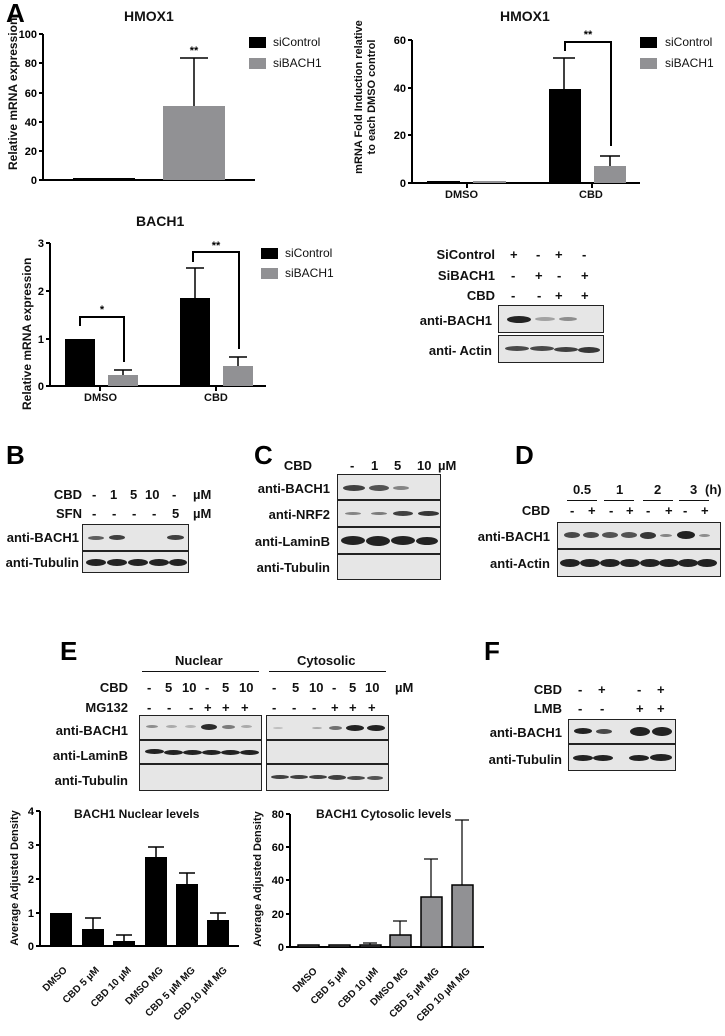  I want to click on blot-strip-laminb, so click(389, 540).